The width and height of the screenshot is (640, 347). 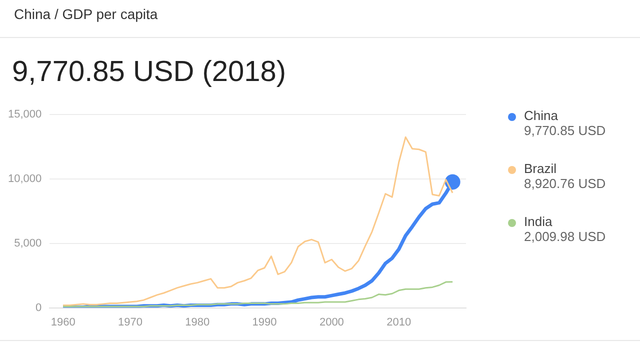 I want to click on legend-label: China, so click(x=541, y=115).